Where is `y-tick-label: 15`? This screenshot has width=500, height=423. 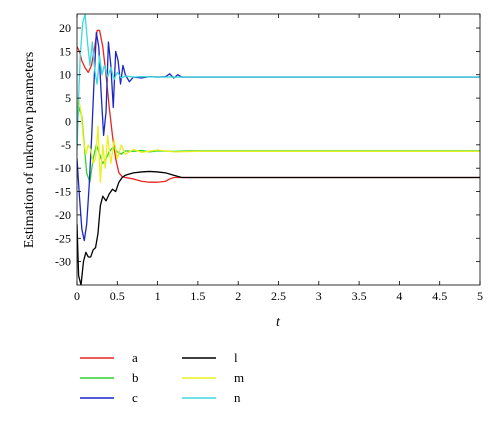 y-tick-label: 15 is located at coordinates (65, 51).